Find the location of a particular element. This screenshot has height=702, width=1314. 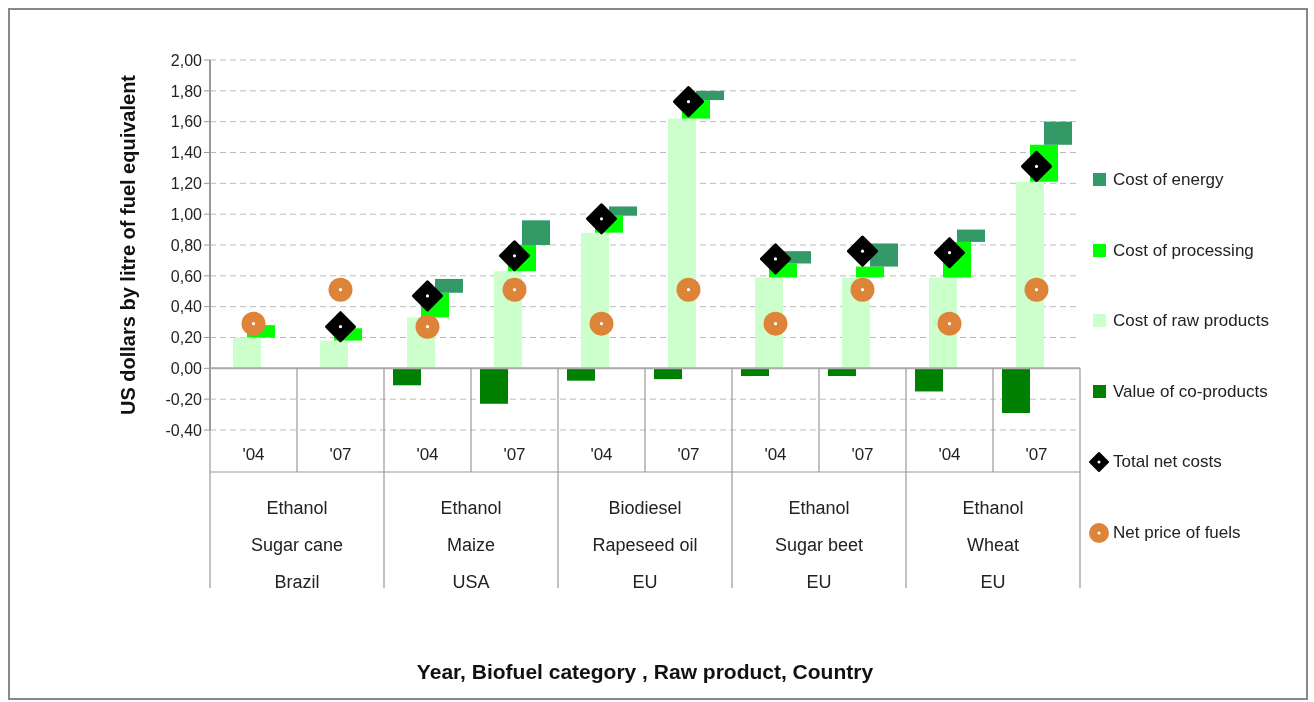

y-tick-label: 0,80 is located at coordinates (186, 245).